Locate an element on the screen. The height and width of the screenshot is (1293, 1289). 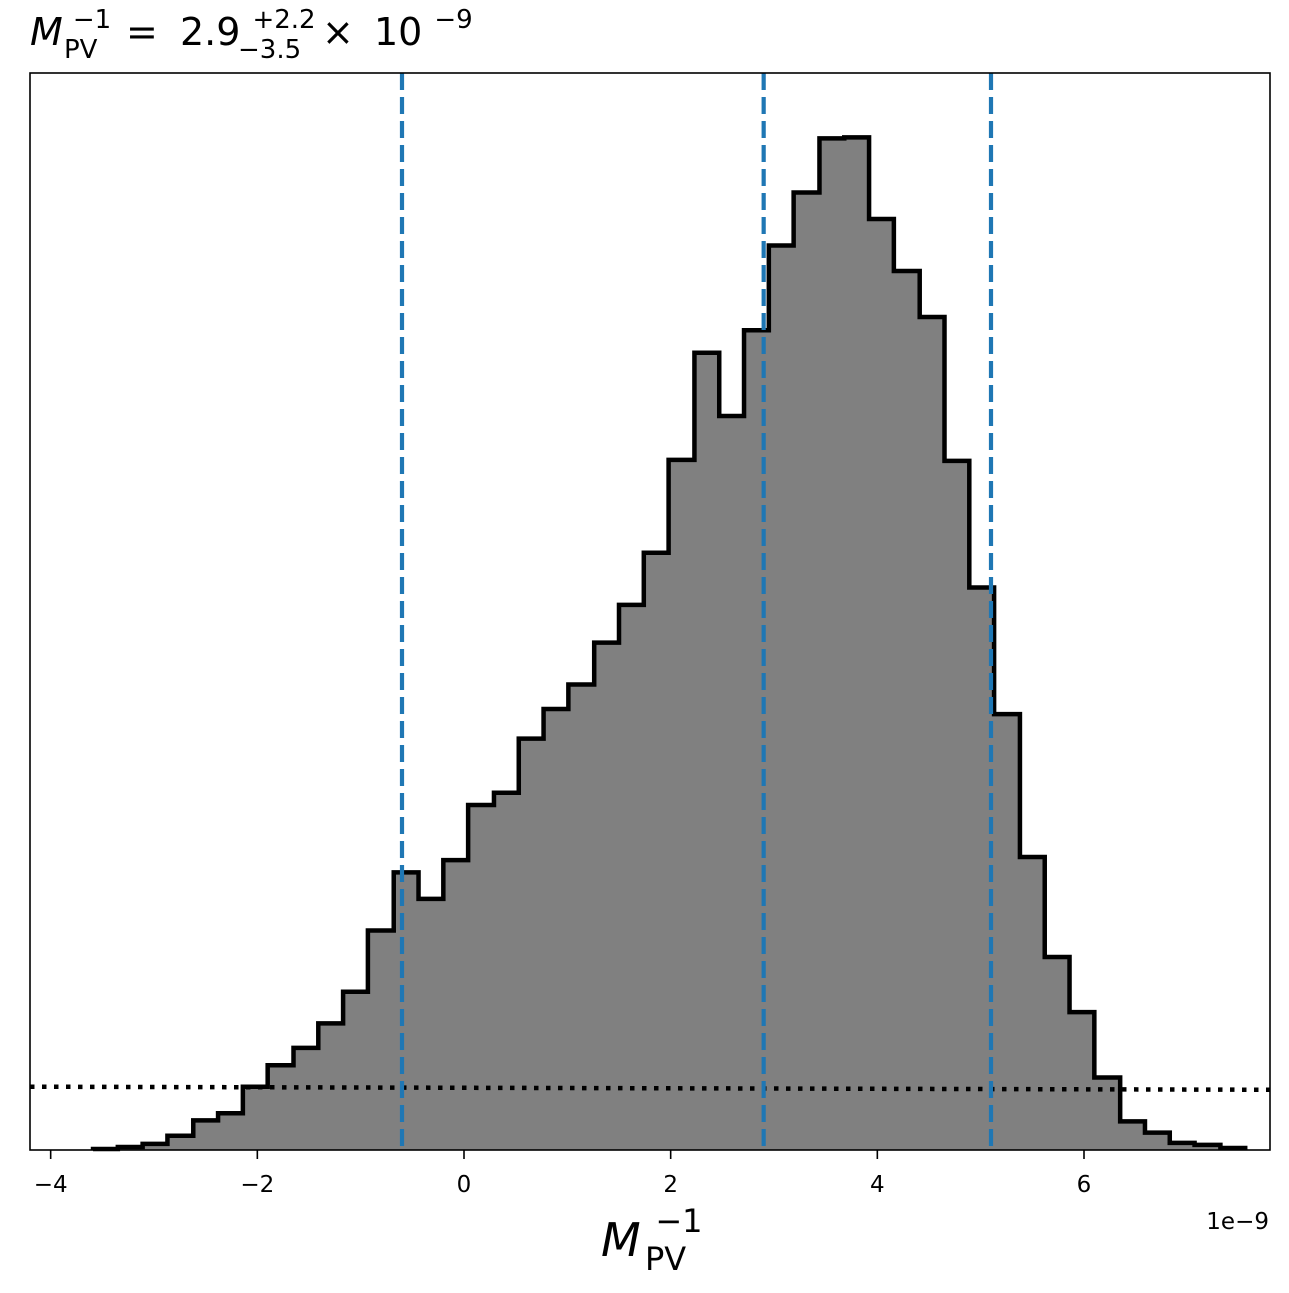
x-offset-label: 1e−9 is located at coordinates (1237, 1222).